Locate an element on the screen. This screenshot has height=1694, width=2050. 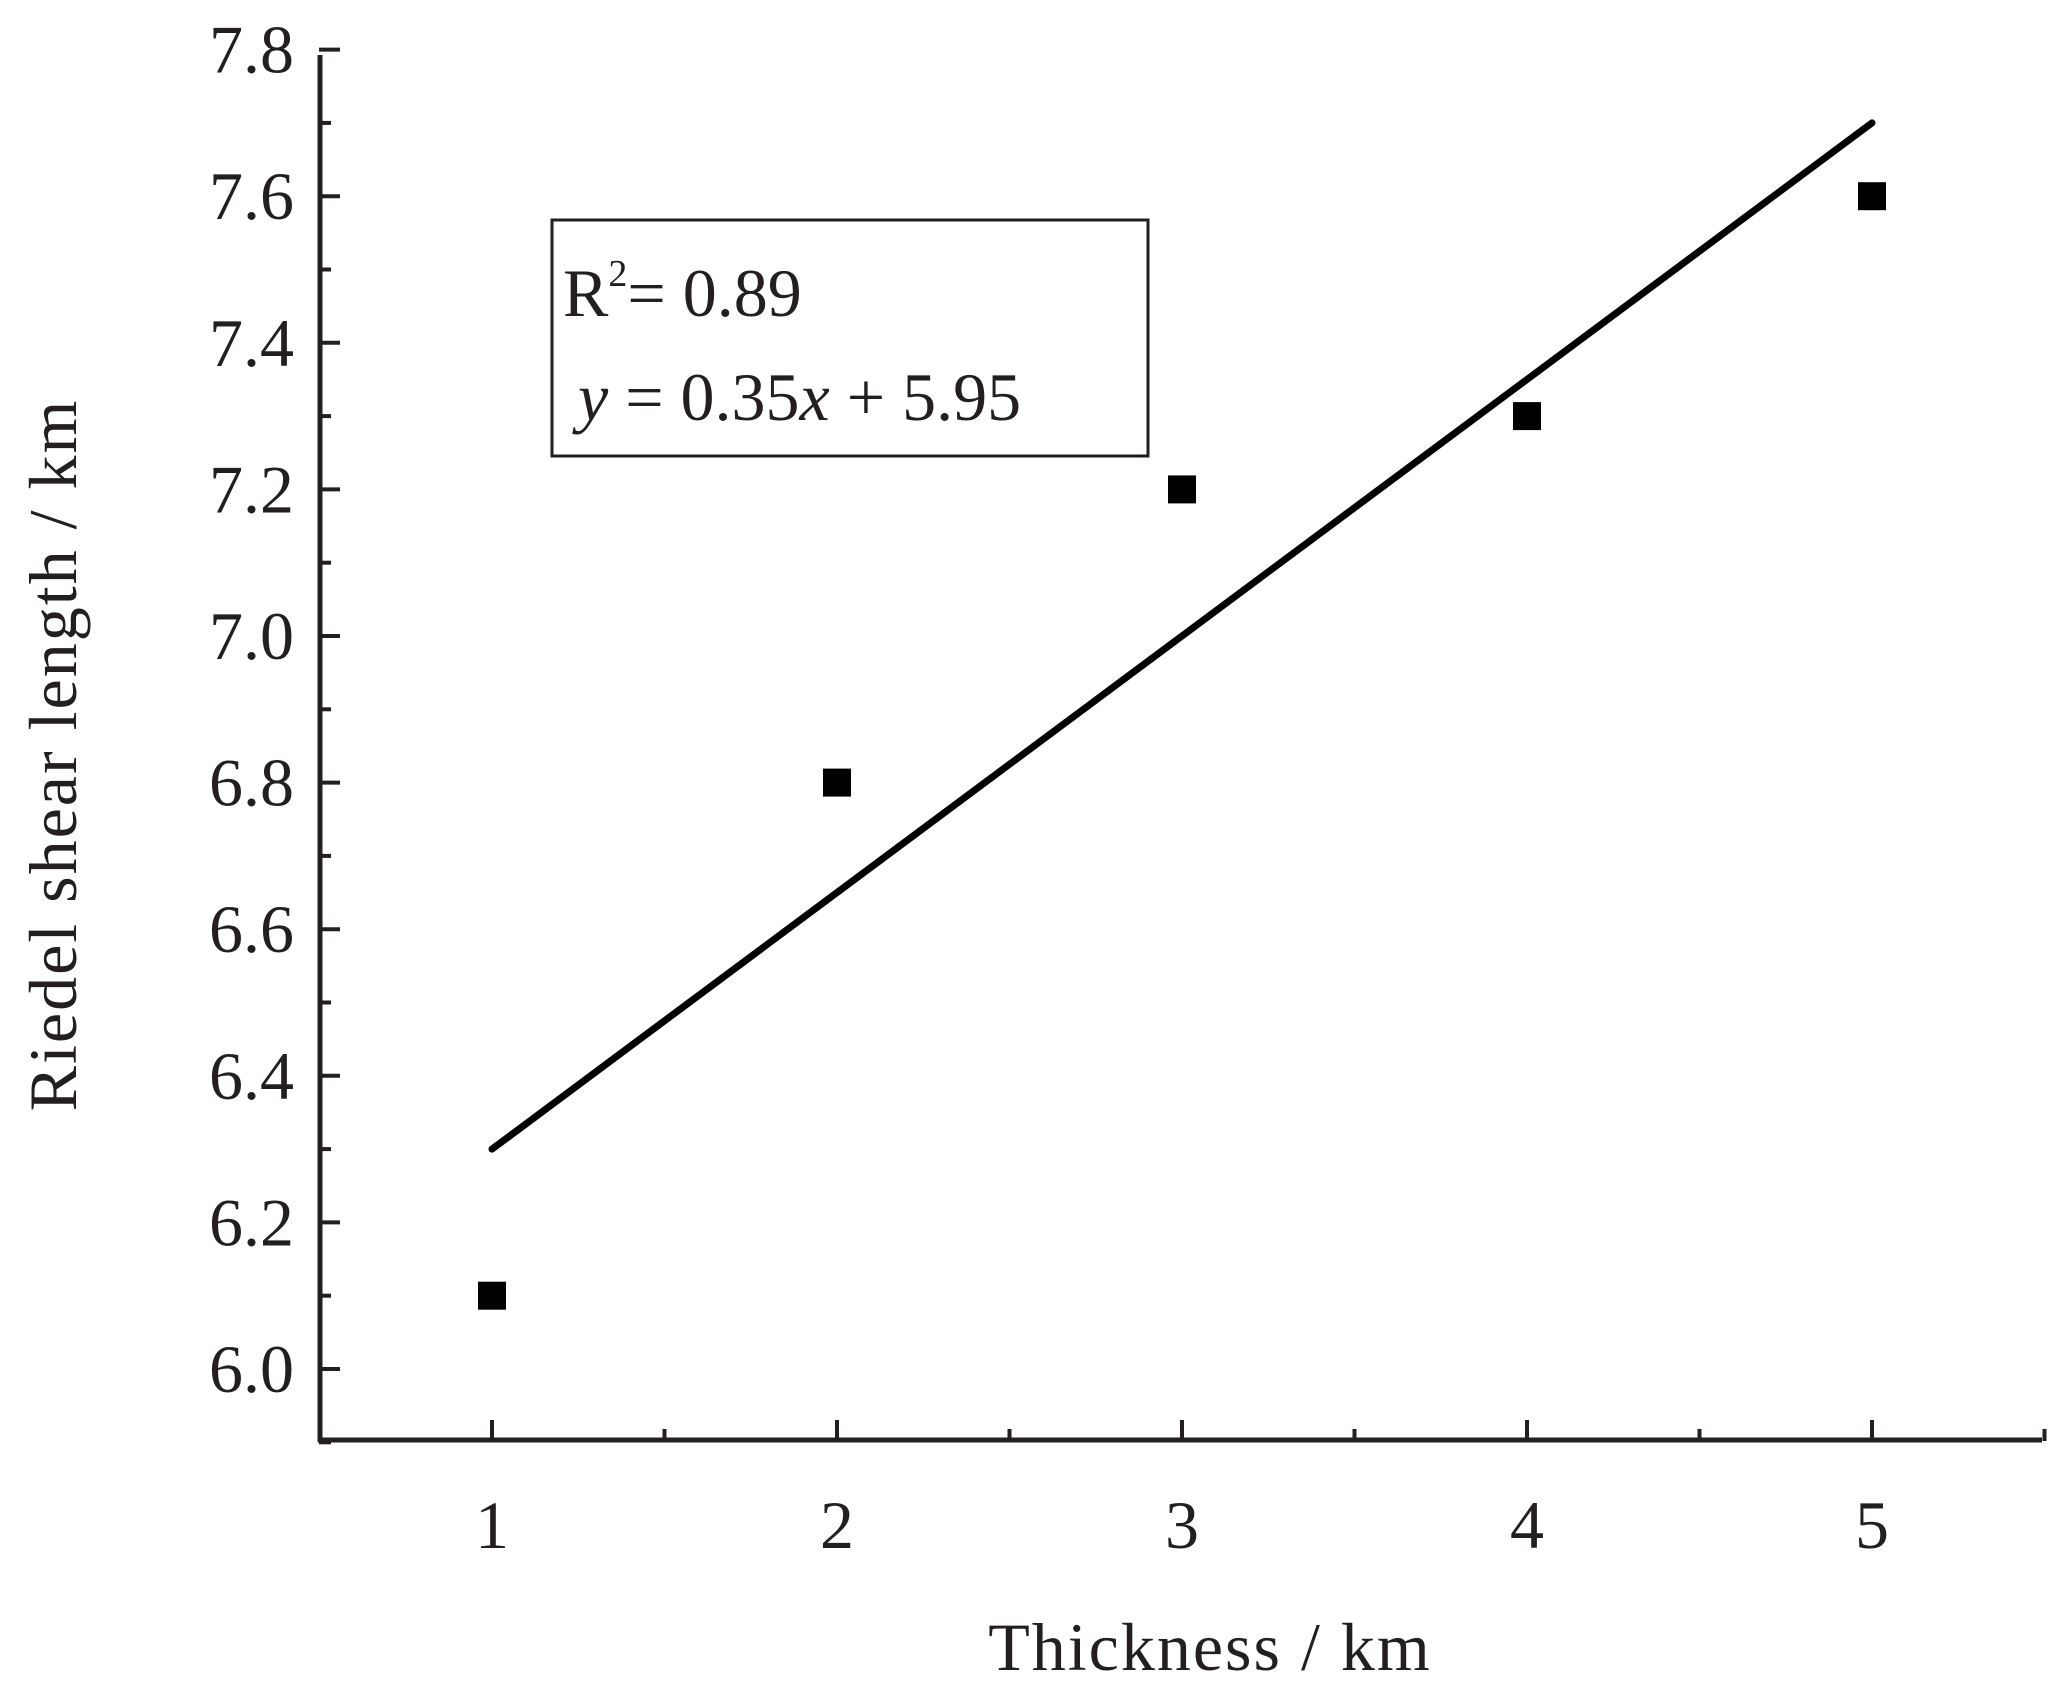
y-tick-label: 7.8 is located at coordinates (251, 50).